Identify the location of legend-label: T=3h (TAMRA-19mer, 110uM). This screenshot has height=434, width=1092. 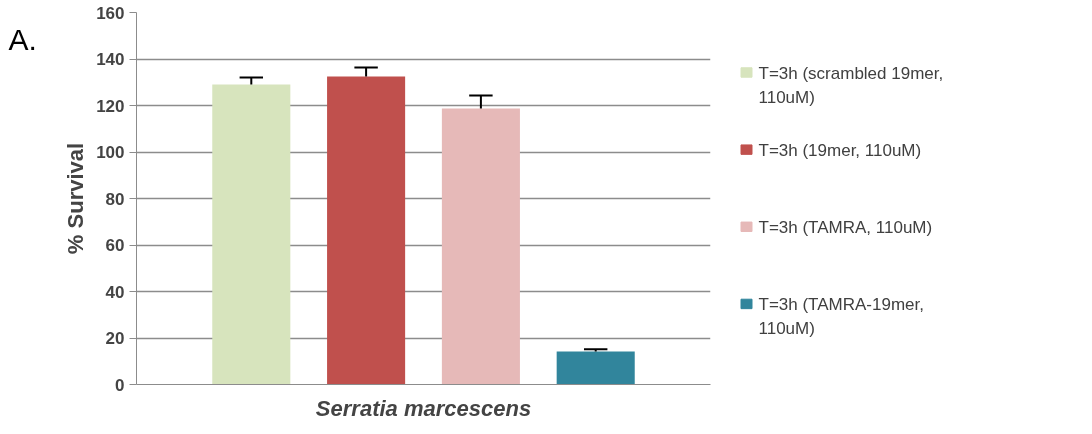
(841, 317).